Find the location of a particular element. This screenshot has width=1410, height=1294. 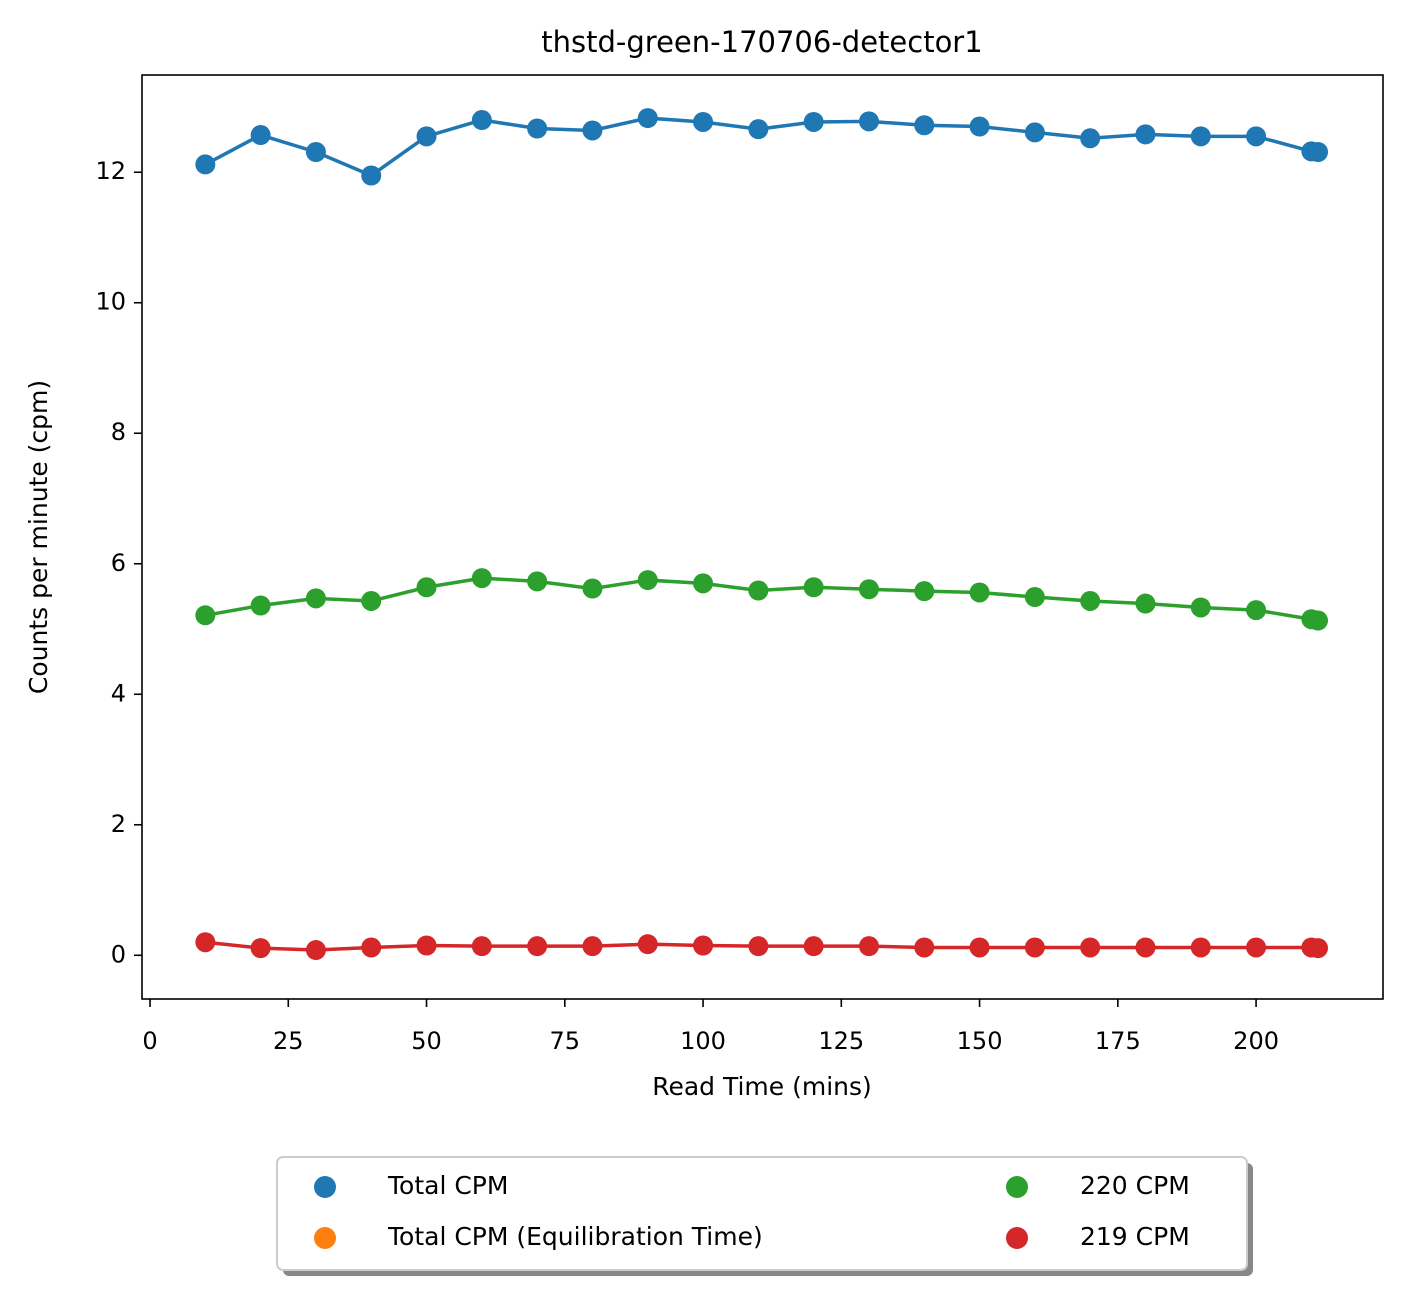

x-tick-label: 175 is located at coordinates (1118, 1041).